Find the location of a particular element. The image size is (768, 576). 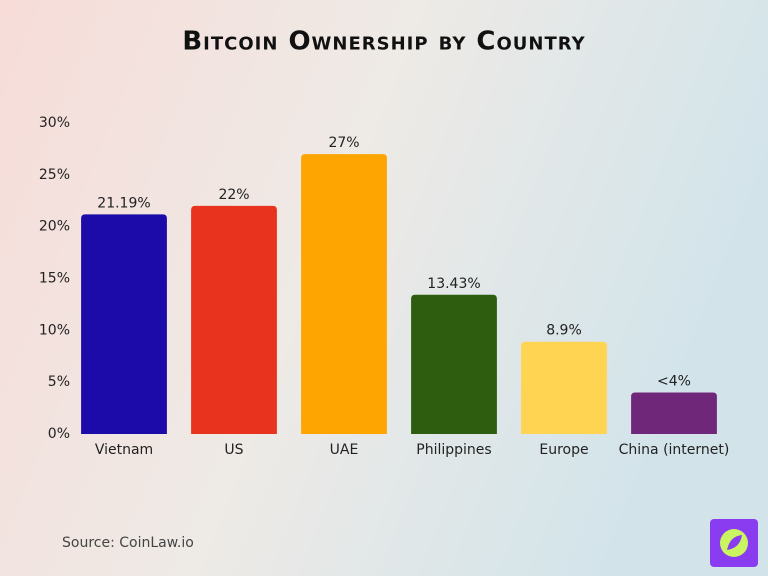

y-tick-label: 25% is located at coordinates (54, 175).